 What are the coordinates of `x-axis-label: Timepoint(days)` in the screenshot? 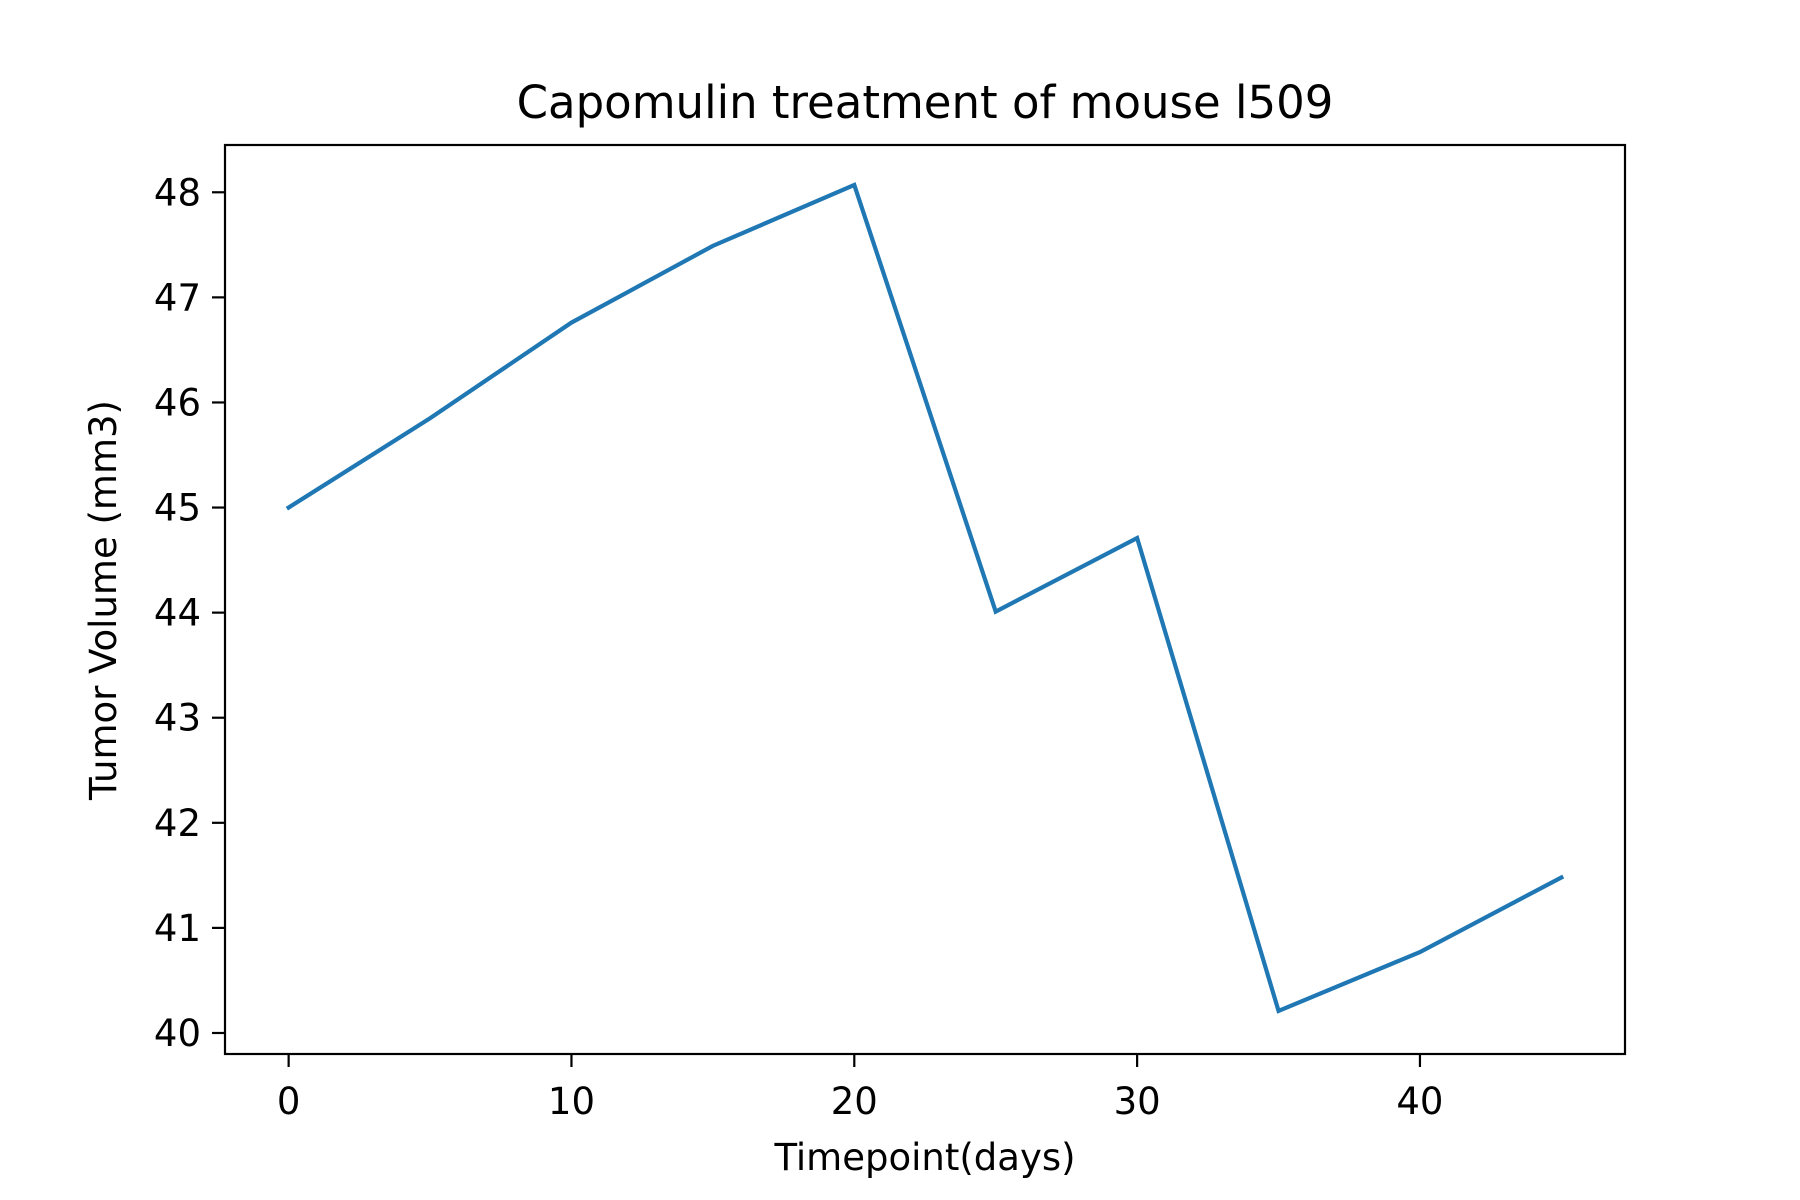 It's located at (924, 1157).